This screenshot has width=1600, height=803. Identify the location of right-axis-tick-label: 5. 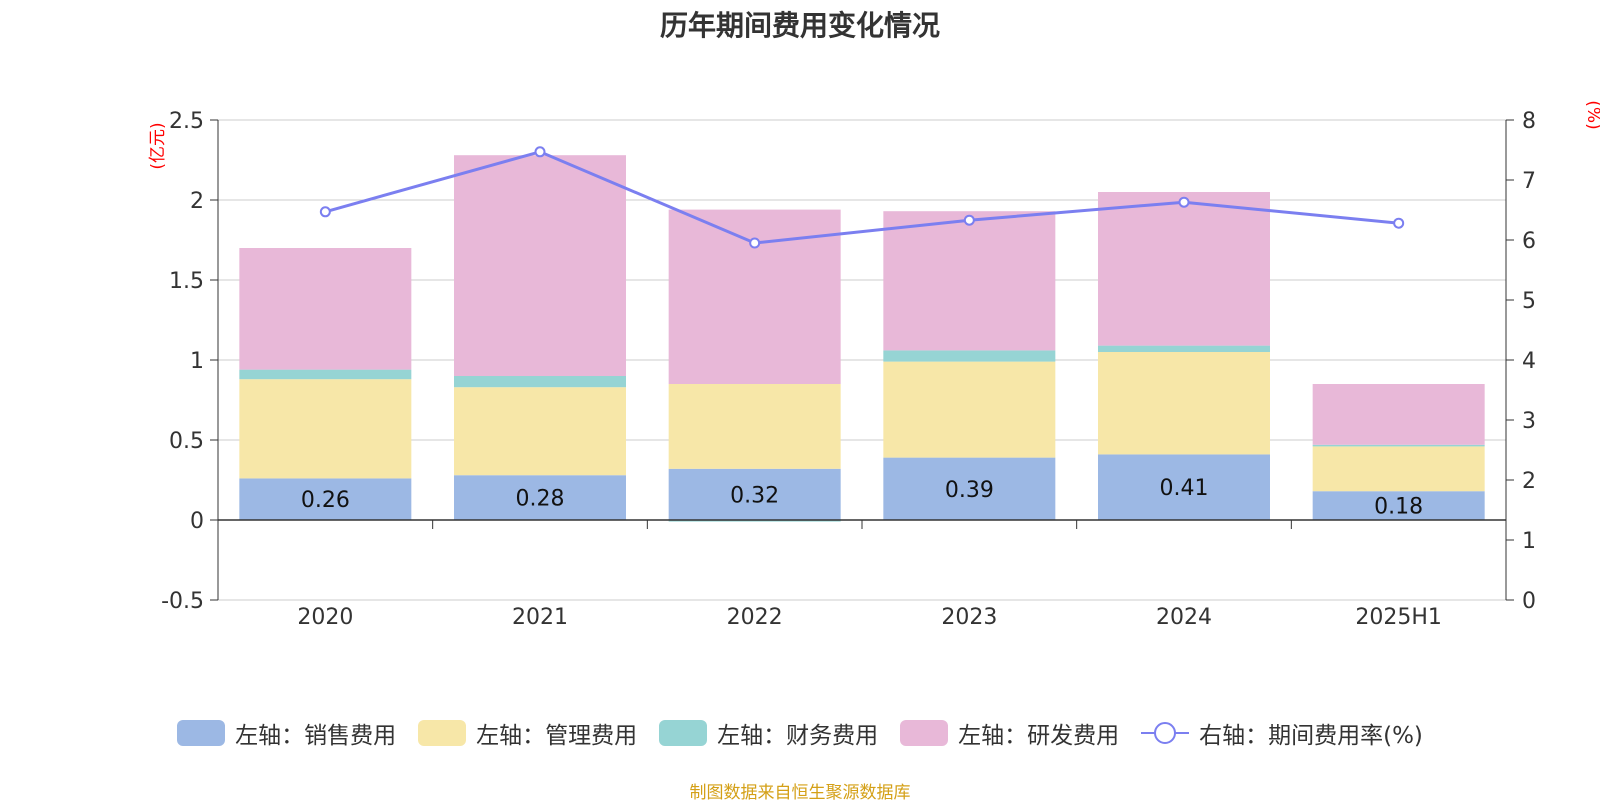
(1529, 301).